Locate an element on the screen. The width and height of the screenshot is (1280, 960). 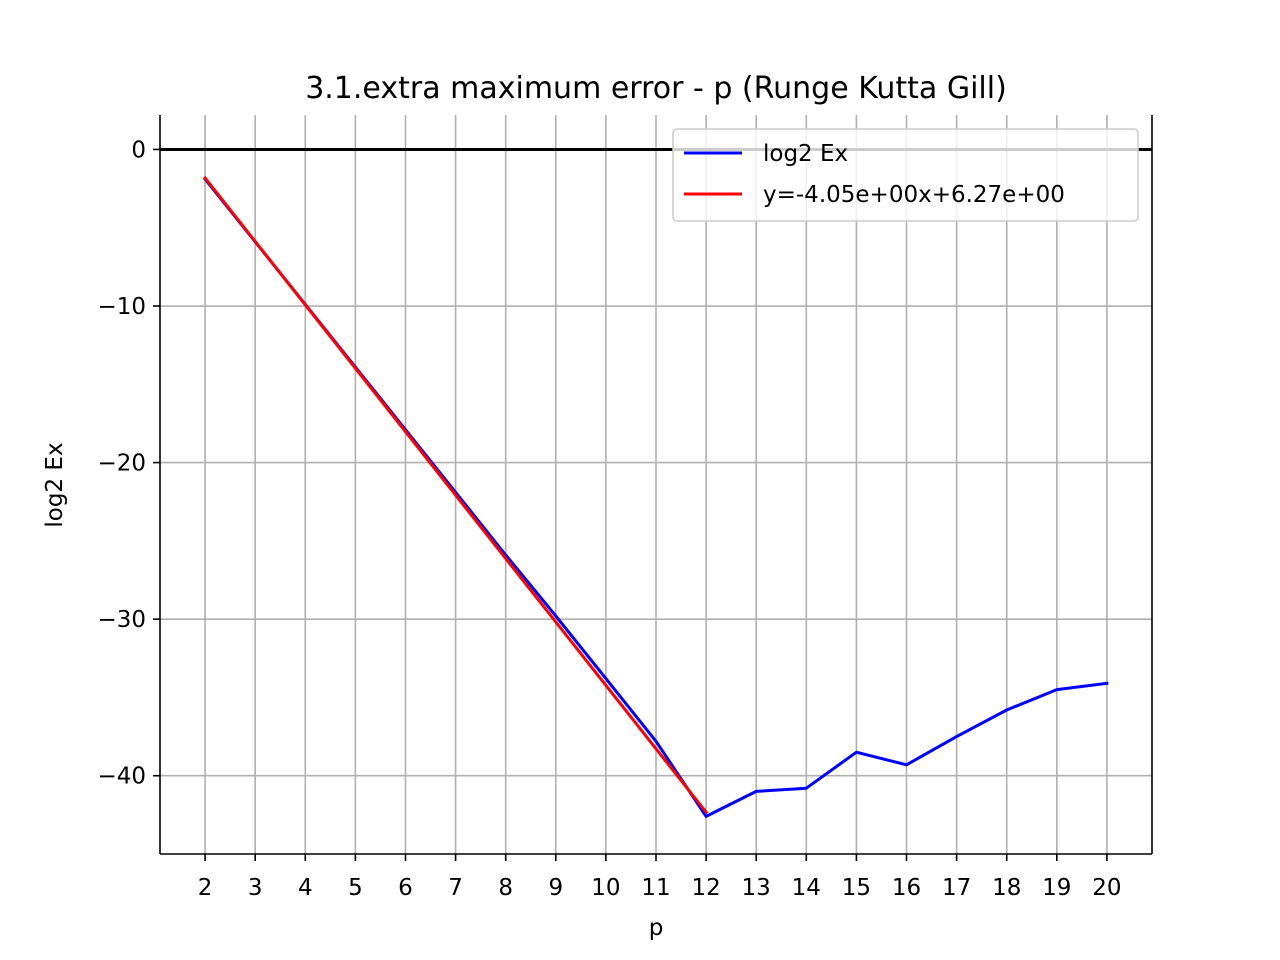
x-tick-label: 20 is located at coordinates (1106, 888).